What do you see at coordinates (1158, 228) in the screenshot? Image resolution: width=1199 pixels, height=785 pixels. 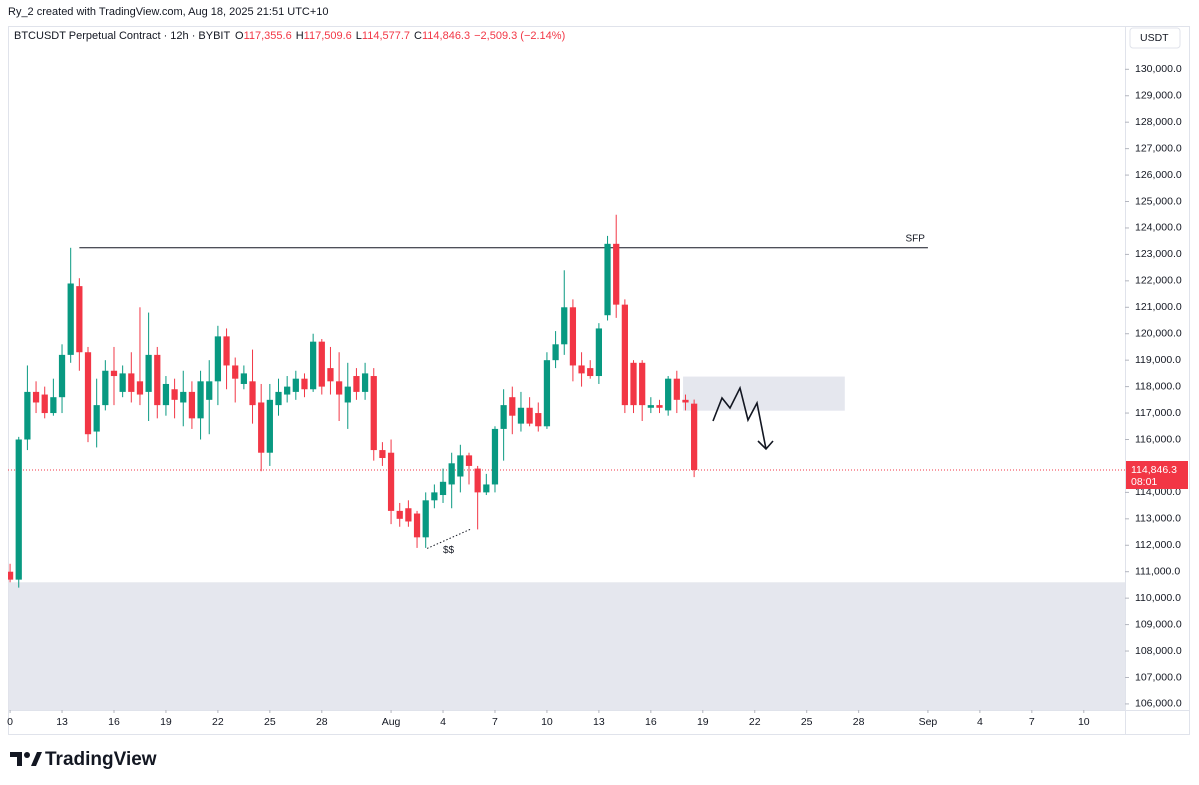 I see `y-tick-label: 124,000.0` at bounding box center [1158, 228].